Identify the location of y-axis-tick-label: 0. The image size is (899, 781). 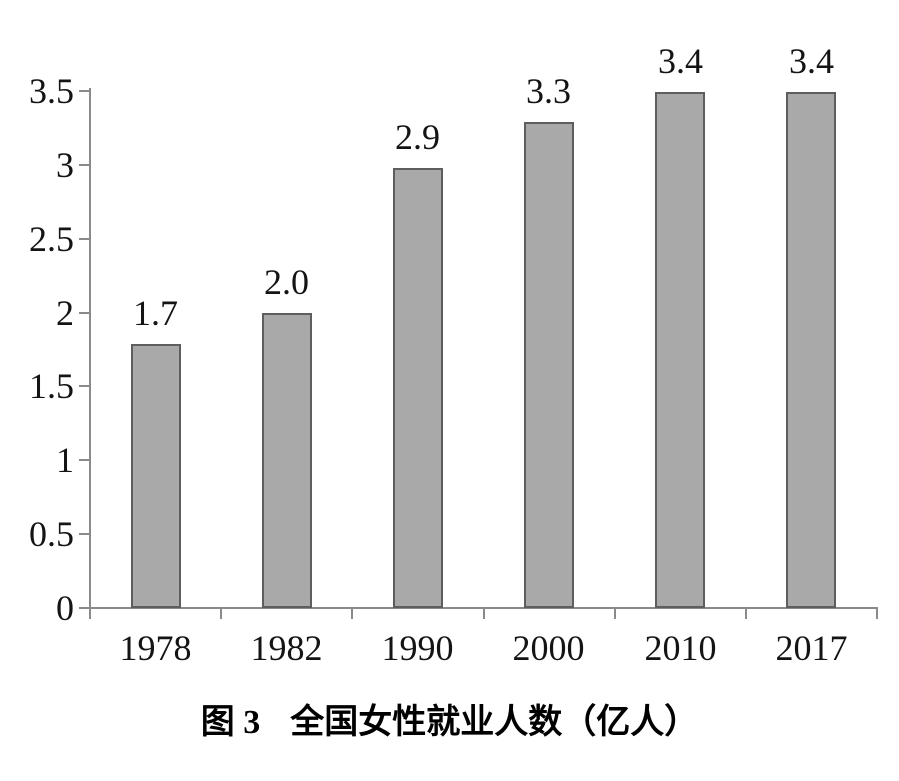
(65, 608).